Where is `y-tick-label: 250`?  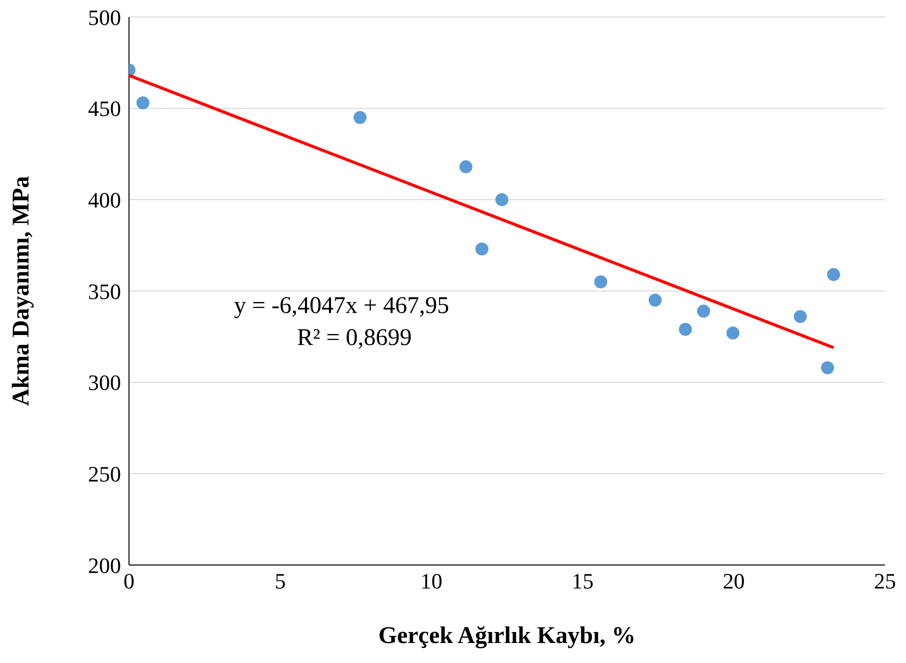 y-tick-label: 250 is located at coordinates (104, 473).